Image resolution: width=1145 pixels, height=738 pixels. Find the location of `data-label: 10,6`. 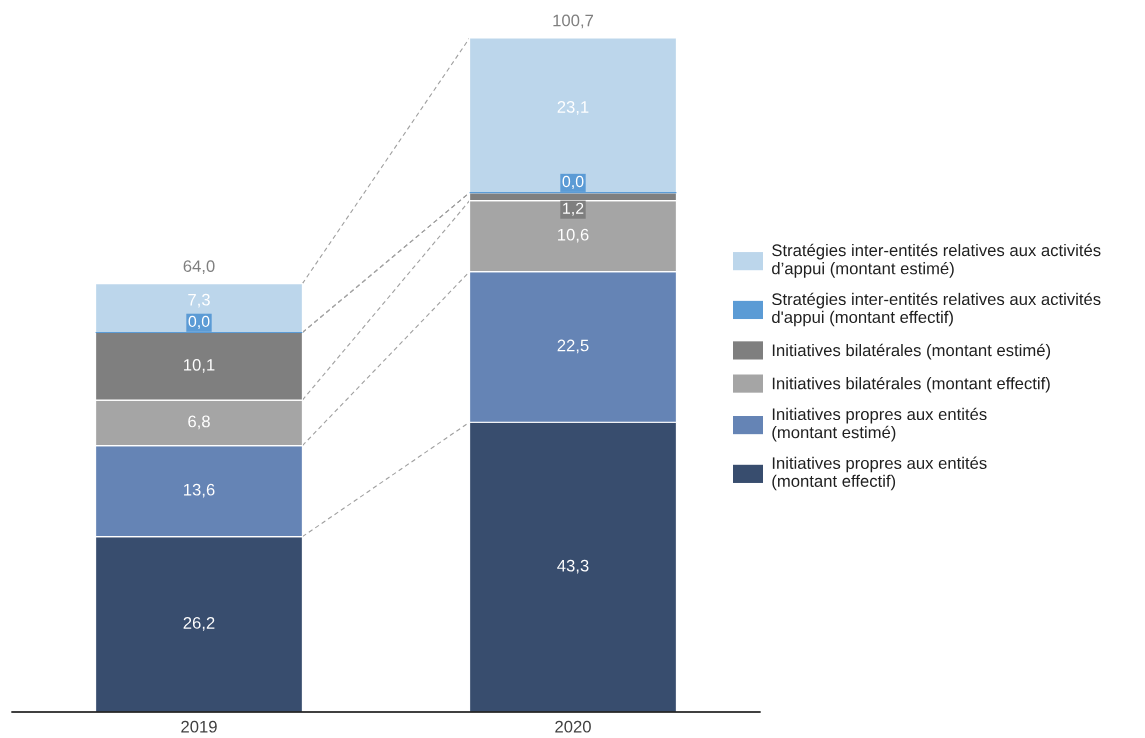

data-label: 10,6 is located at coordinates (573, 235).